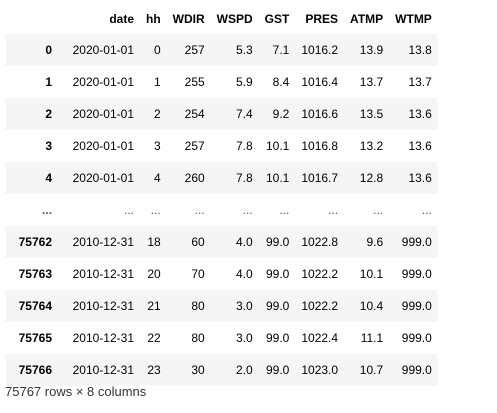 This screenshot has width=497, height=413. Describe the element at coordinates (413, 19) in the screenshot. I see `column-header-wtmp: WTMP` at that location.